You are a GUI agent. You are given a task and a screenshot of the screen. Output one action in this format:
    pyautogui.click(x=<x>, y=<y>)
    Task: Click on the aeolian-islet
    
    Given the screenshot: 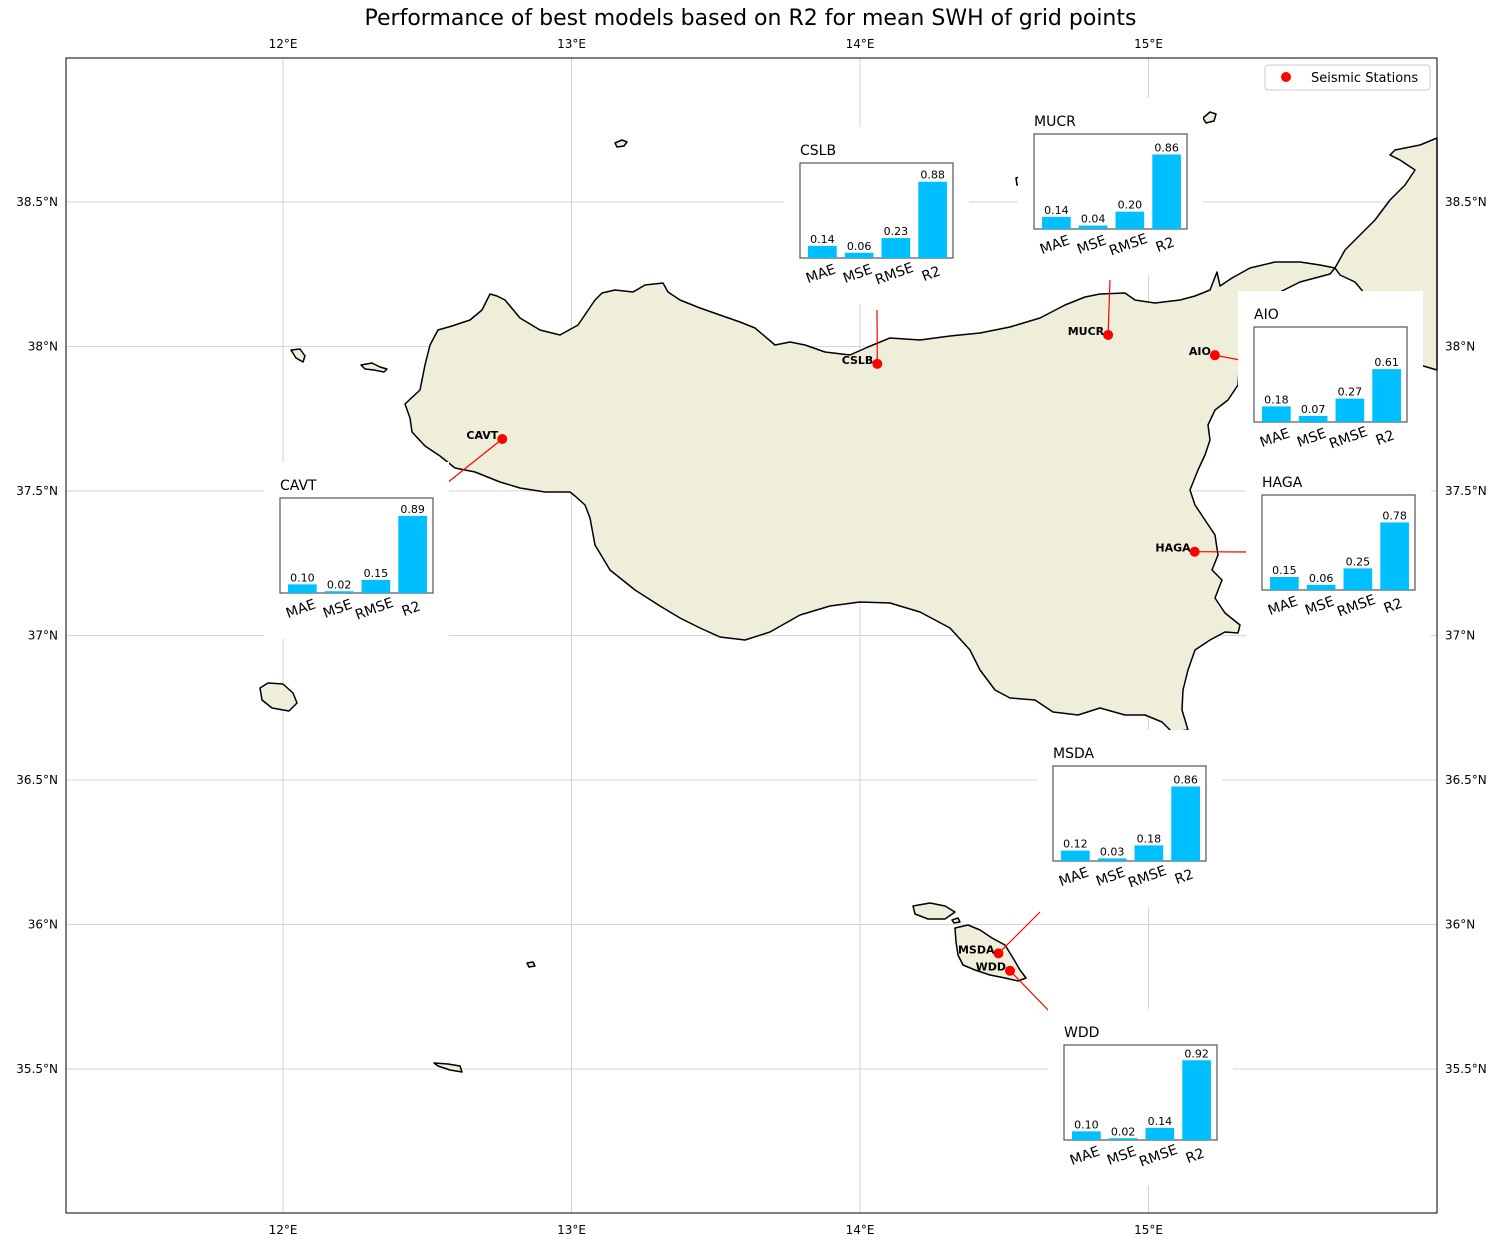 What is the action you would take?
    pyautogui.click(x=1209, y=117)
    